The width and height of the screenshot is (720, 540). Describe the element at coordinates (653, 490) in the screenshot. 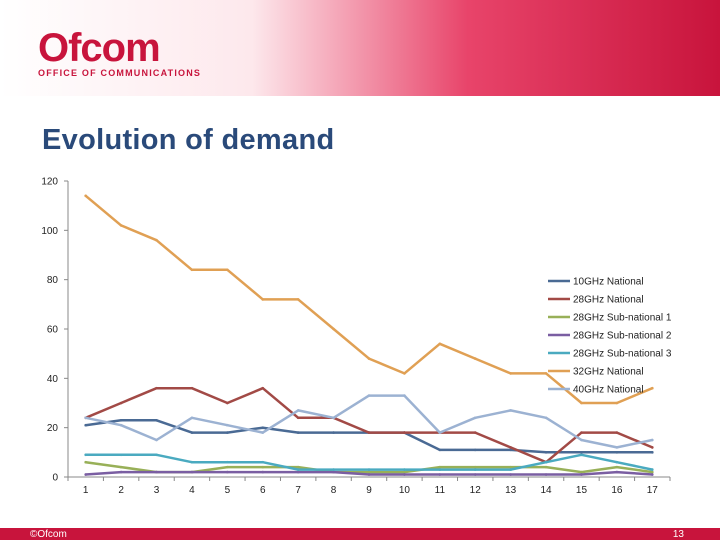

I see `x-tick-label: 17` at that location.